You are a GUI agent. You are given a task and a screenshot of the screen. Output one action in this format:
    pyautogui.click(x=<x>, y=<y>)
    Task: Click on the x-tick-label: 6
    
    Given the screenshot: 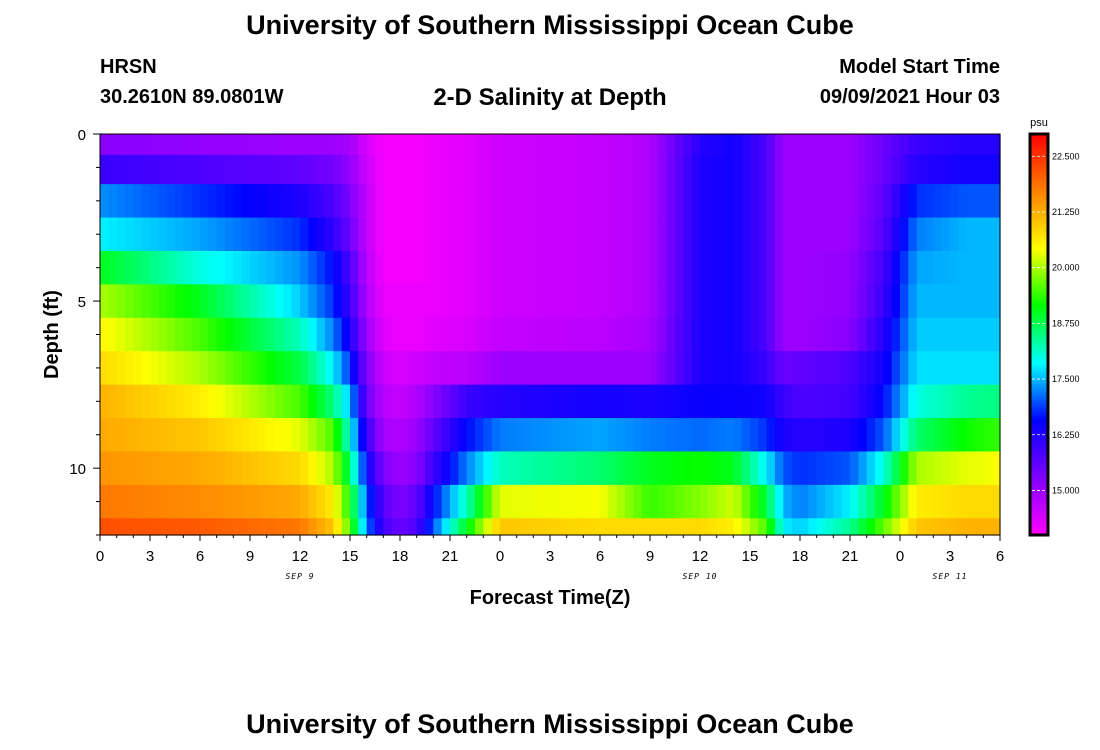 What is the action you would take?
    pyautogui.click(x=200, y=556)
    